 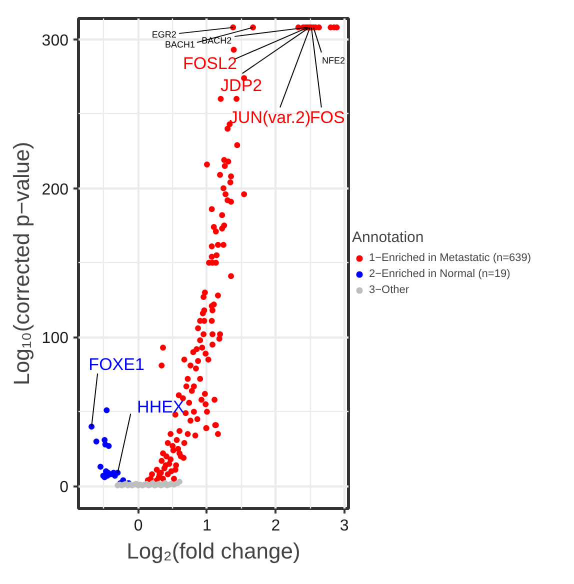 I want to click on annotation: EGR2, so click(x=164, y=34).